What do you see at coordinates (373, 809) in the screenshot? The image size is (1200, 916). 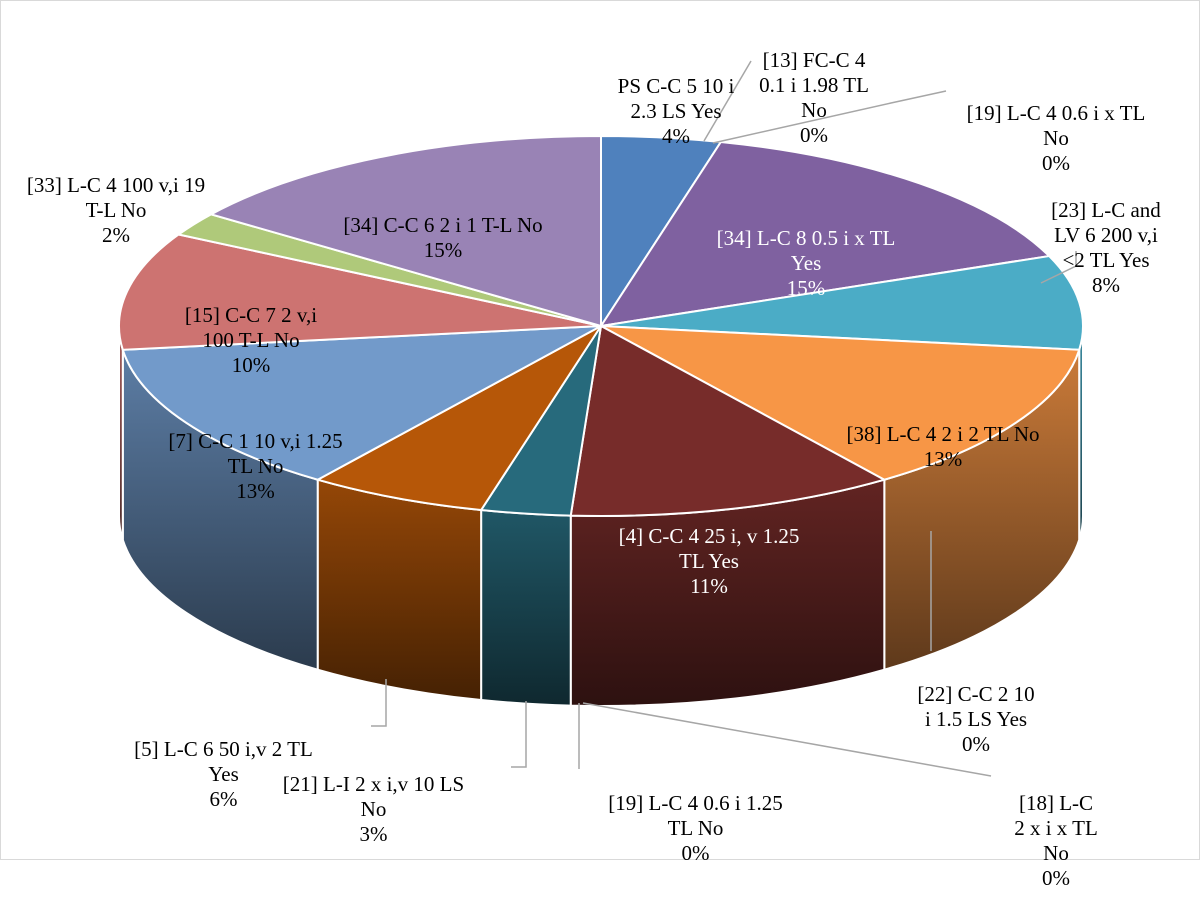 I see `slice-label-10: [21] L-I 2 x i,v 10 LS No 3%` at bounding box center [373, 809].